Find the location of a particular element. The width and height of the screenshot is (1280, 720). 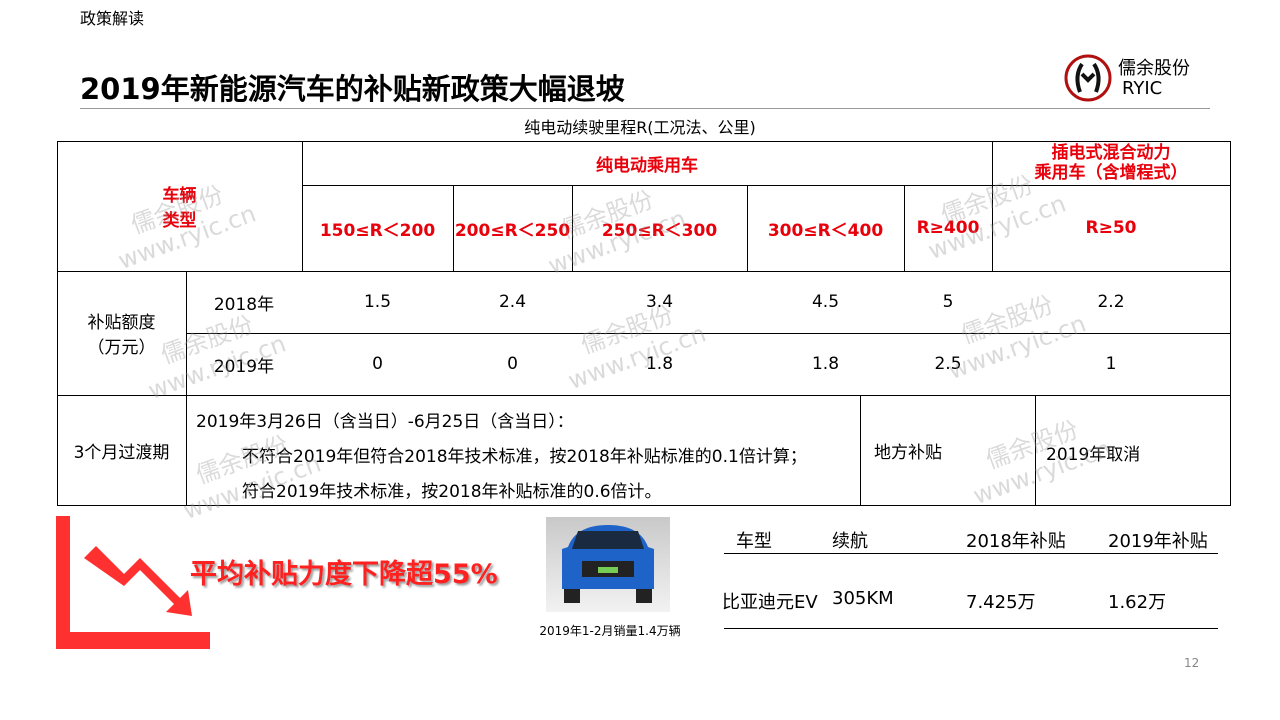

range-header: R≥400 is located at coordinates (948, 228).